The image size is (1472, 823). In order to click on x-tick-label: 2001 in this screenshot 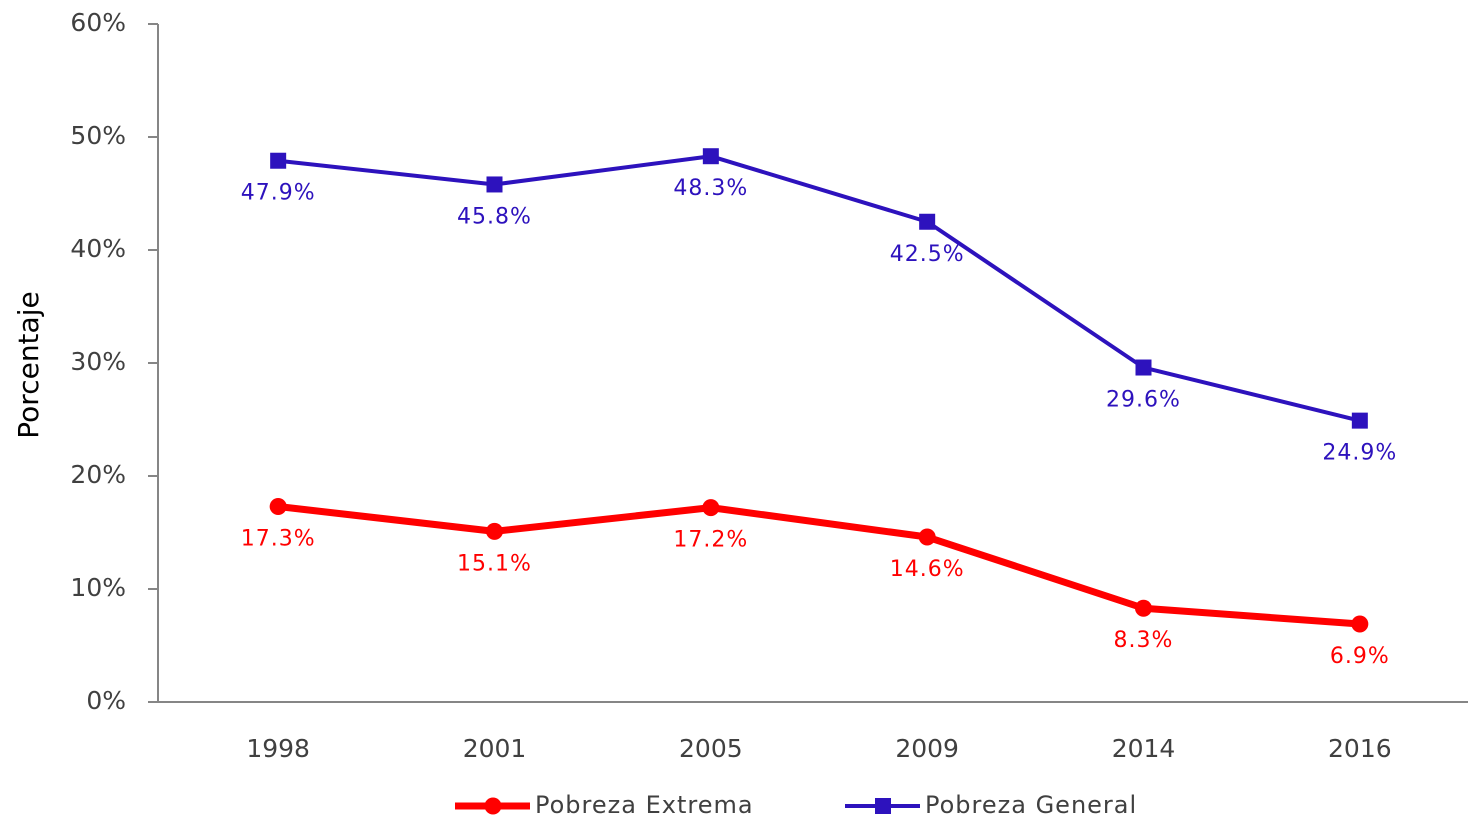, I will do `click(495, 748)`.